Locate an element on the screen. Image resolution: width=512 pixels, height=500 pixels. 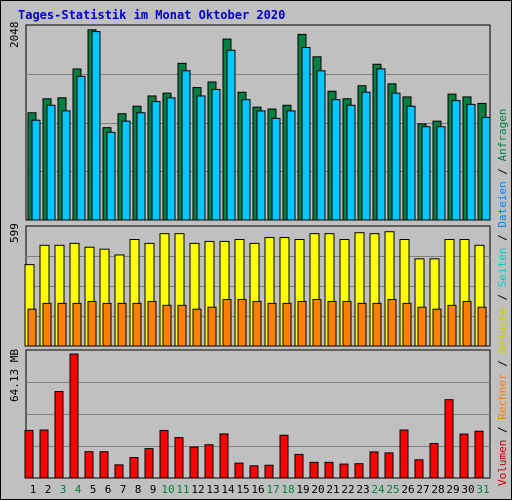
legend-item-9: / is located at coordinates (502, 171).